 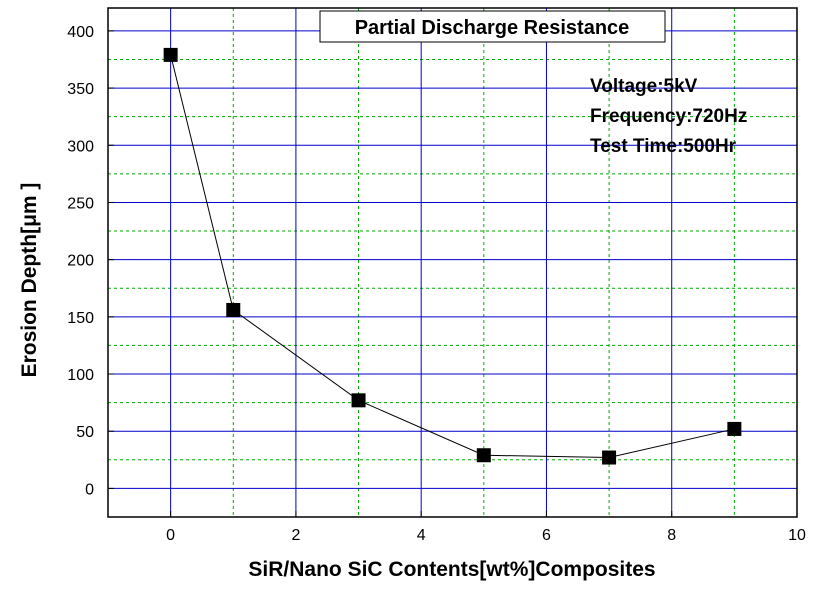 I want to click on y-tick-label: 300, so click(x=80, y=146).